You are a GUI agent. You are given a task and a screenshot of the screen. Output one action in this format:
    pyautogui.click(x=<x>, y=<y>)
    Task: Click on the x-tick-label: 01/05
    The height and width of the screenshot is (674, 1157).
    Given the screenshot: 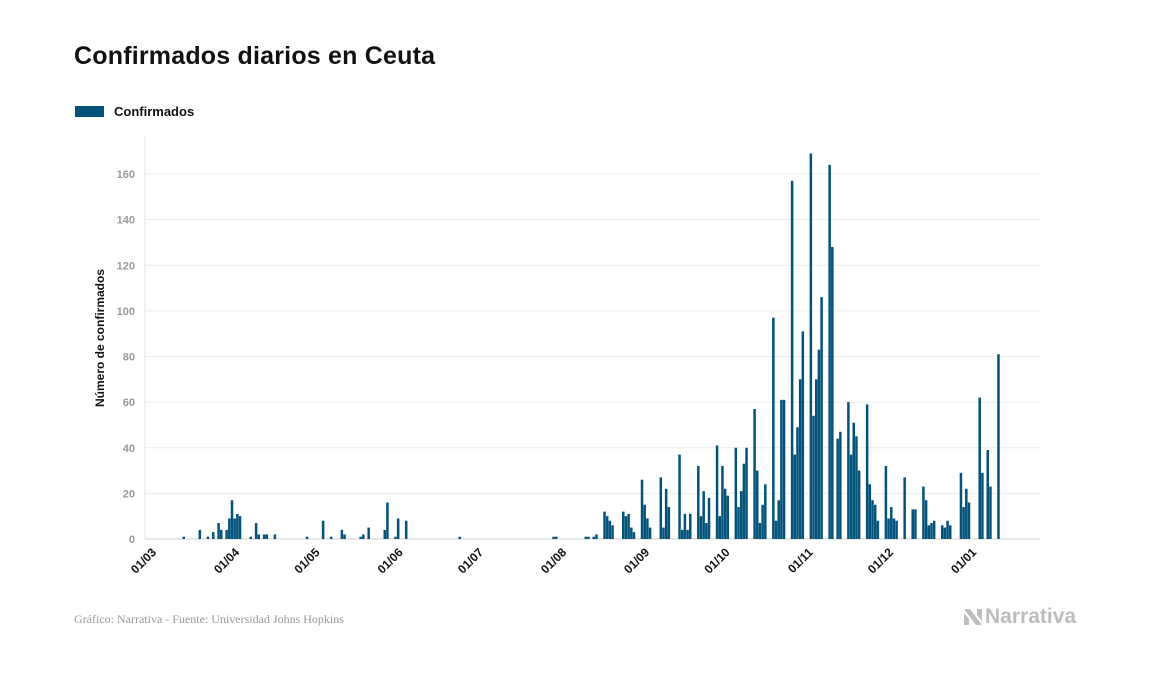 What is the action you would take?
    pyautogui.click(x=306, y=560)
    